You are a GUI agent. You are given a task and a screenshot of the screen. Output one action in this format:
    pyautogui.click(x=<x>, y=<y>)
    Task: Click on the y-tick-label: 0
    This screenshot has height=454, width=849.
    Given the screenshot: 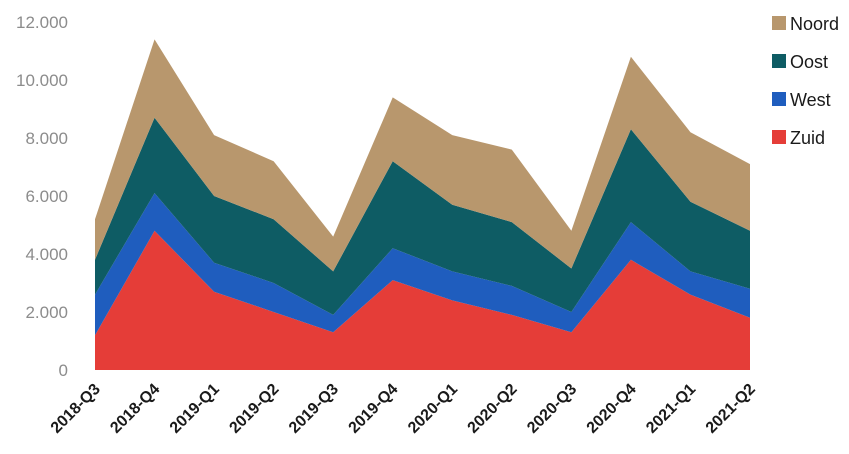 What is the action you would take?
    pyautogui.click(x=63, y=370)
    